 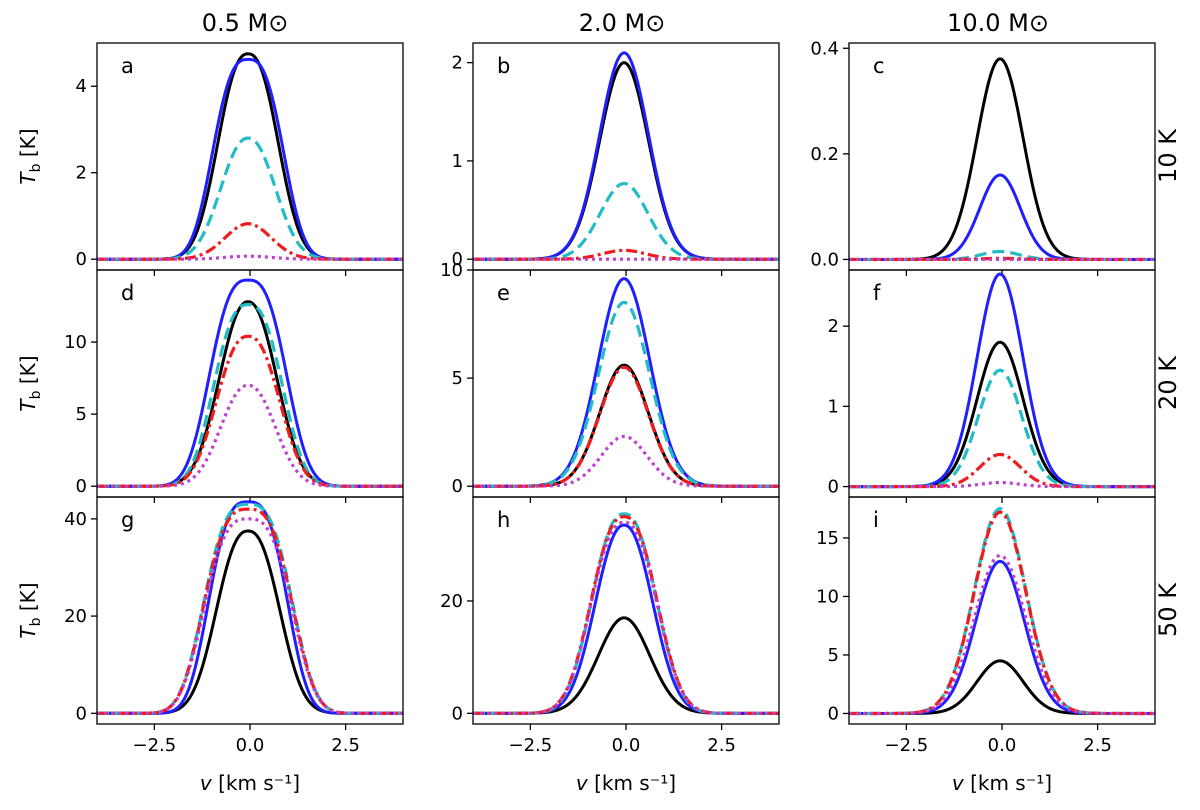 I want to click on panel-b: 0 1 2 b, so click(x=616, y=159).